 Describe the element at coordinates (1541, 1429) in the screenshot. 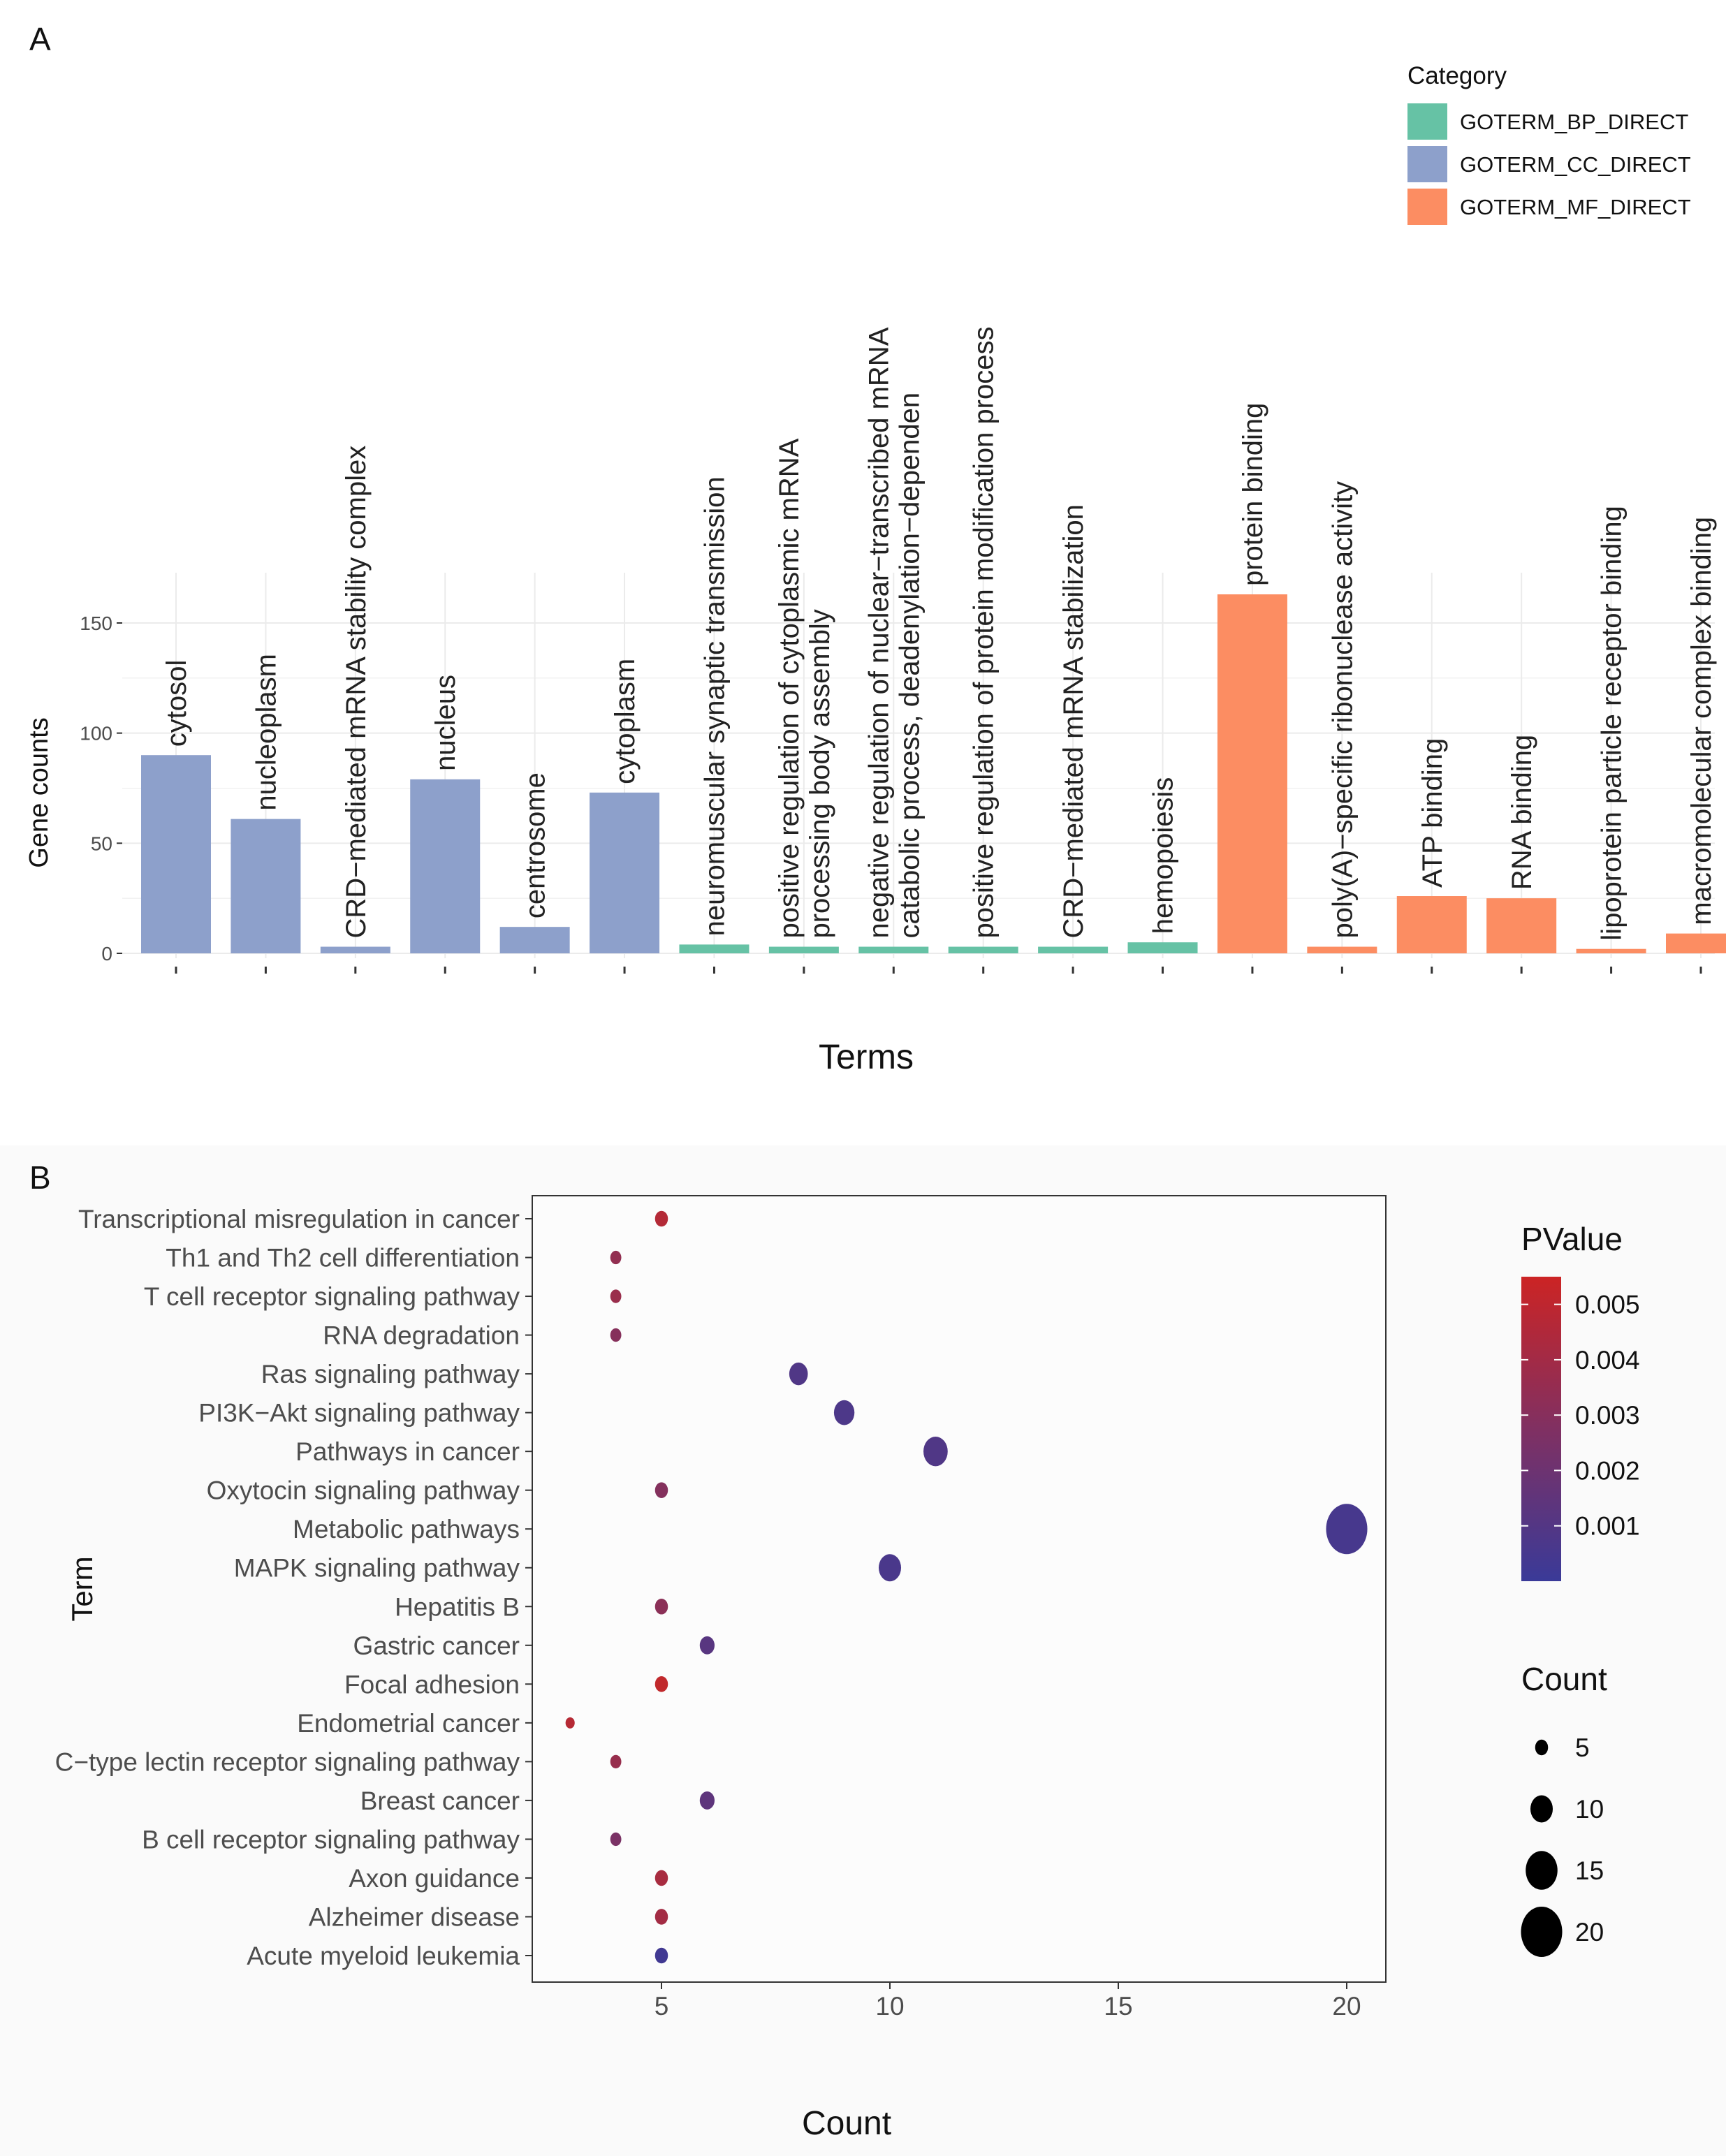

I see `pvalue-colorbar` at that location.